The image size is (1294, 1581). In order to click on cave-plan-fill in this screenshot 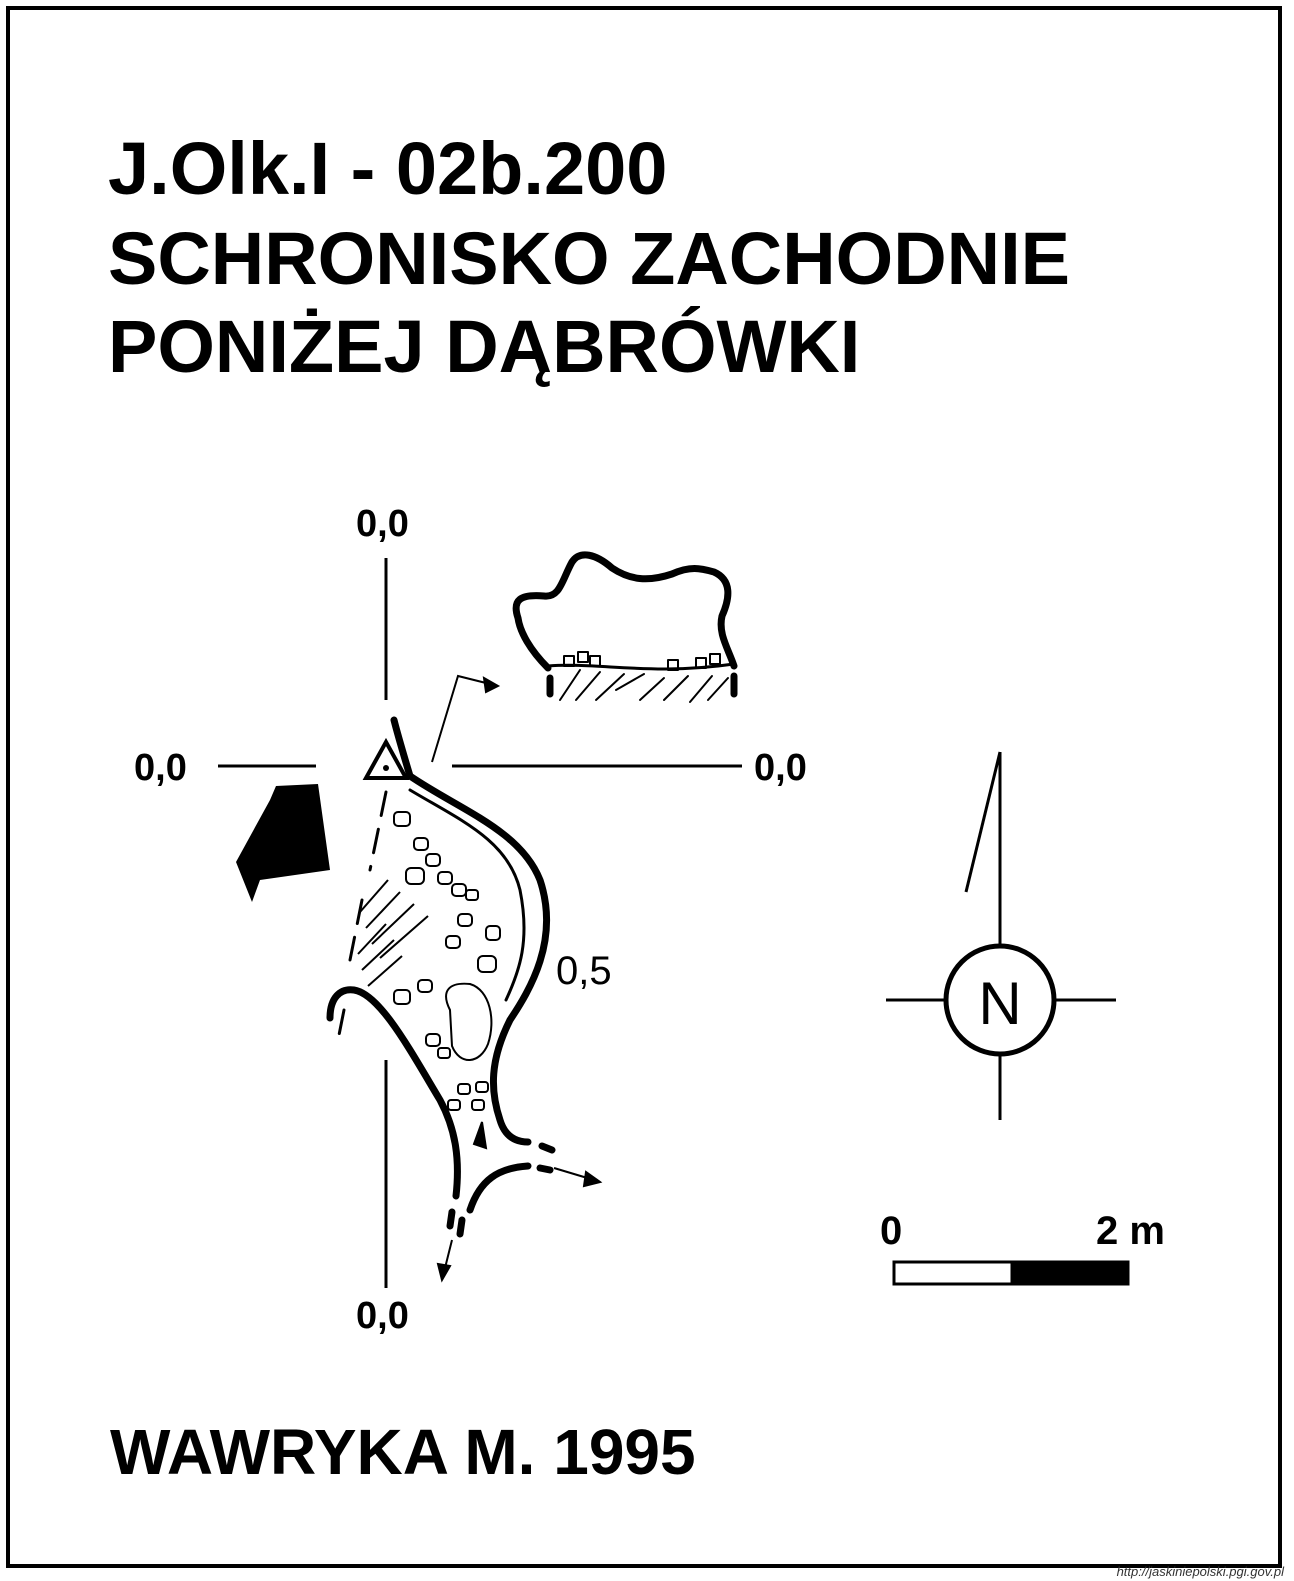, I will do `click(429, 980)`.